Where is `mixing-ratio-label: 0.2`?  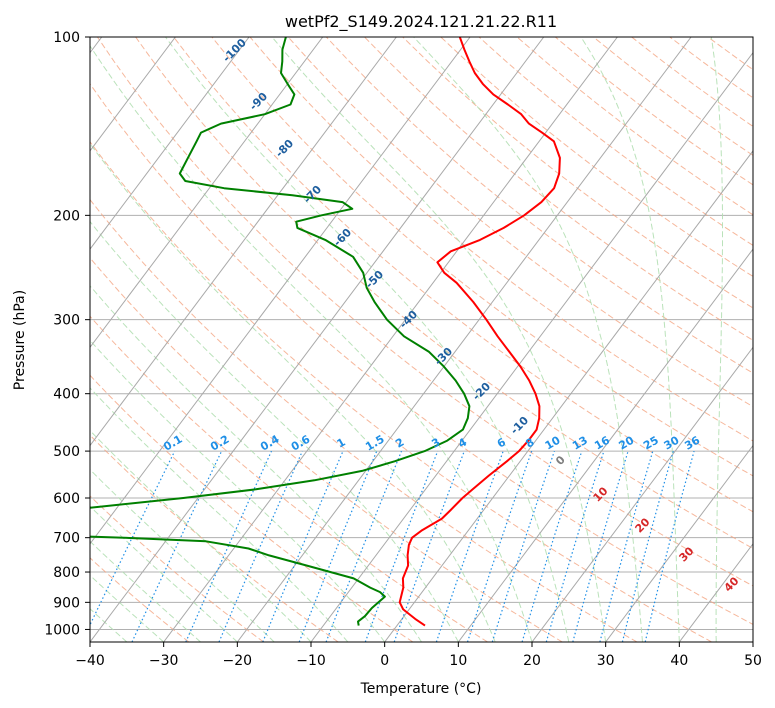 mixing-ratio-label: 0.2 is located at coordinates (219, 443).